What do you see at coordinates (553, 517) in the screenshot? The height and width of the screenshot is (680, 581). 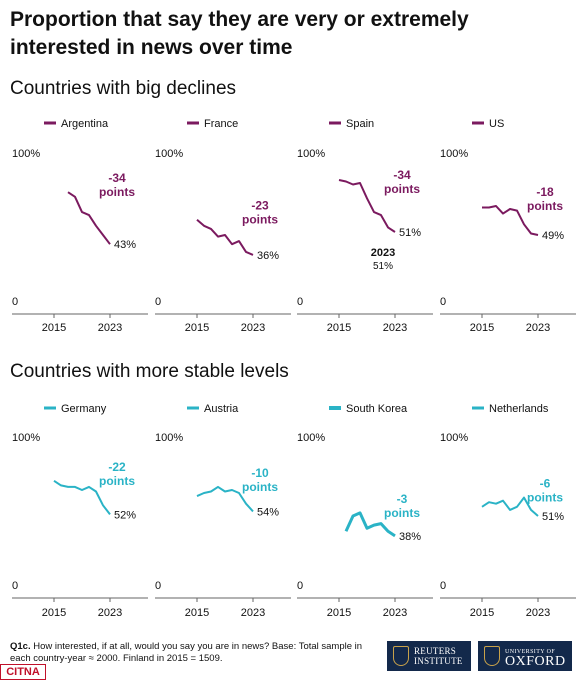 I see `end-label-netherlands: 51%` at bounding box center [553, 517].